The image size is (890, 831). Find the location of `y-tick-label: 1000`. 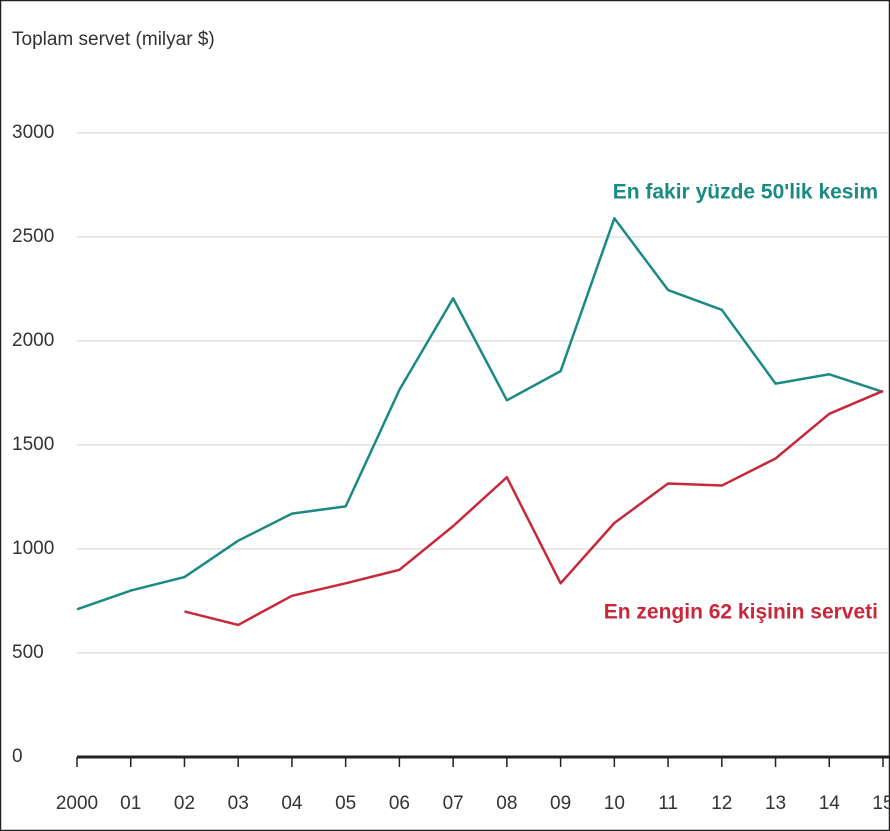

y-tick-label: 1000 is located at coordinates (33, 548).